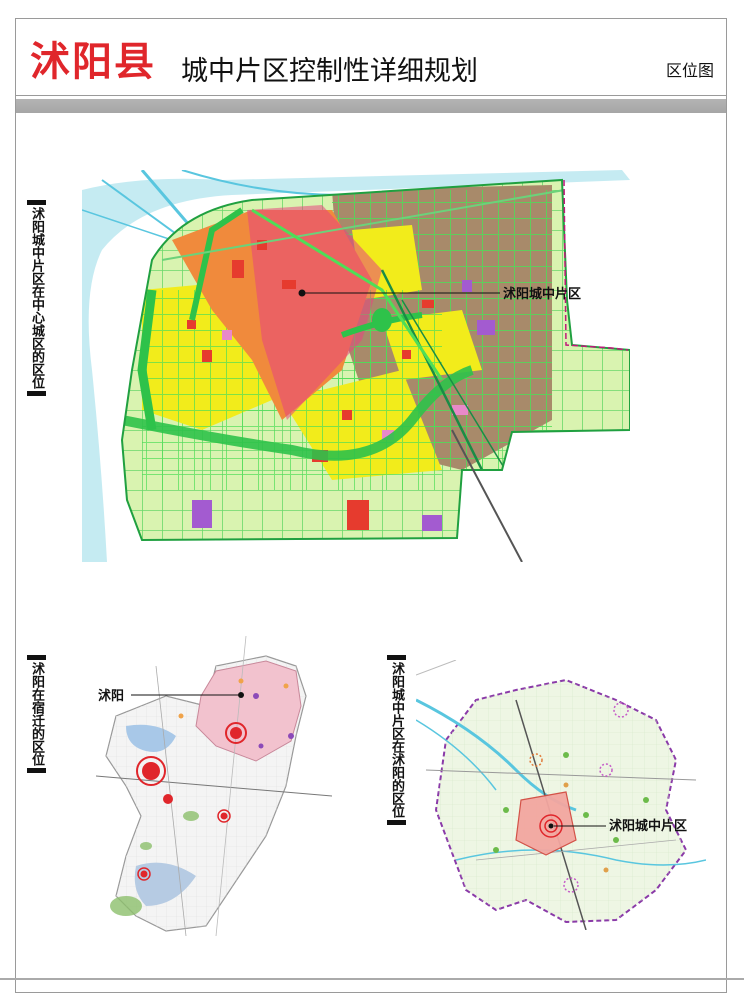  What do you see at coordinates (561, 795) in the screenshot?
I see `shuyang-county-map: 沭阳城中片区` at bounding box center [561, 795].